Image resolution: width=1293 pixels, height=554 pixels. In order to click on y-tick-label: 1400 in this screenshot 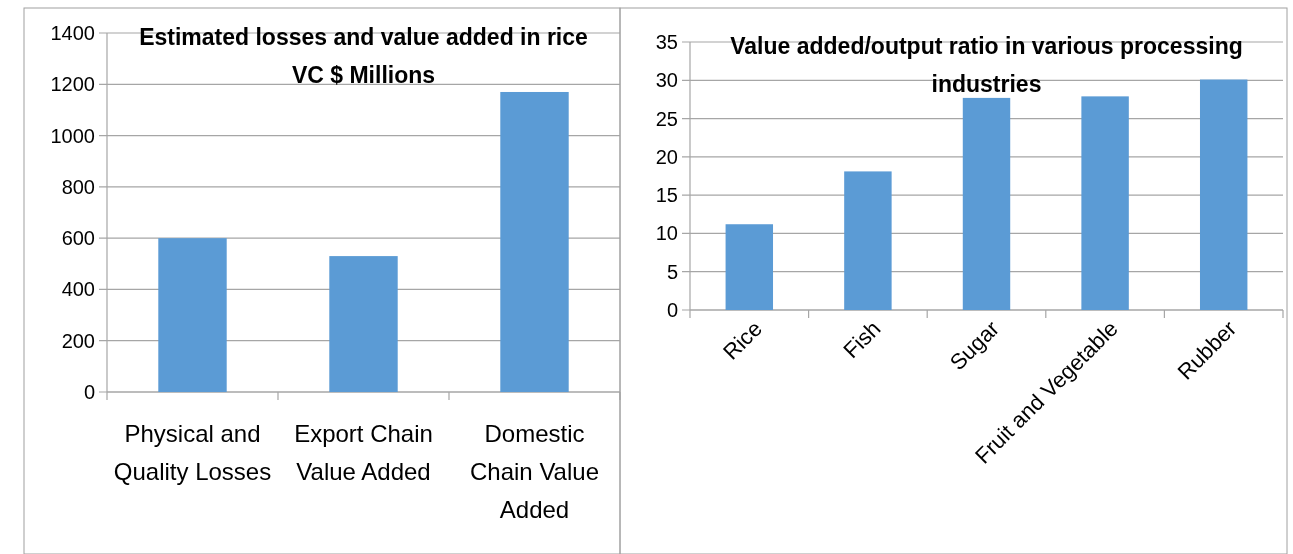, I will do `click(72, 33)`.